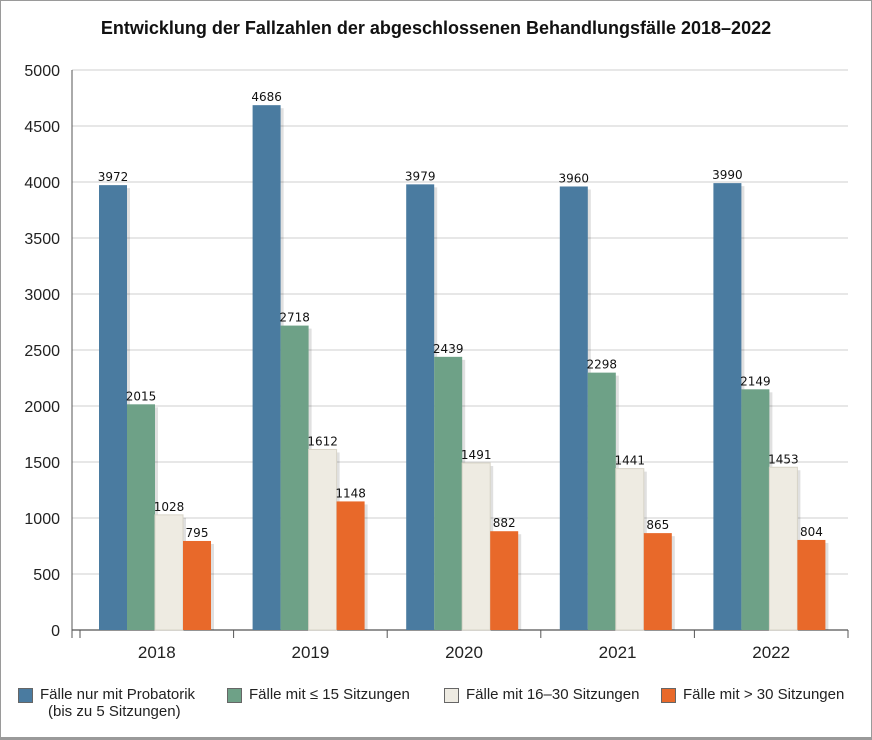 This screenshot has width=872, height=740. What do you see at coordinates (42, 295) in the screenshot?
I see `y-tick-label: 3000` at bounding box center [42, 295].